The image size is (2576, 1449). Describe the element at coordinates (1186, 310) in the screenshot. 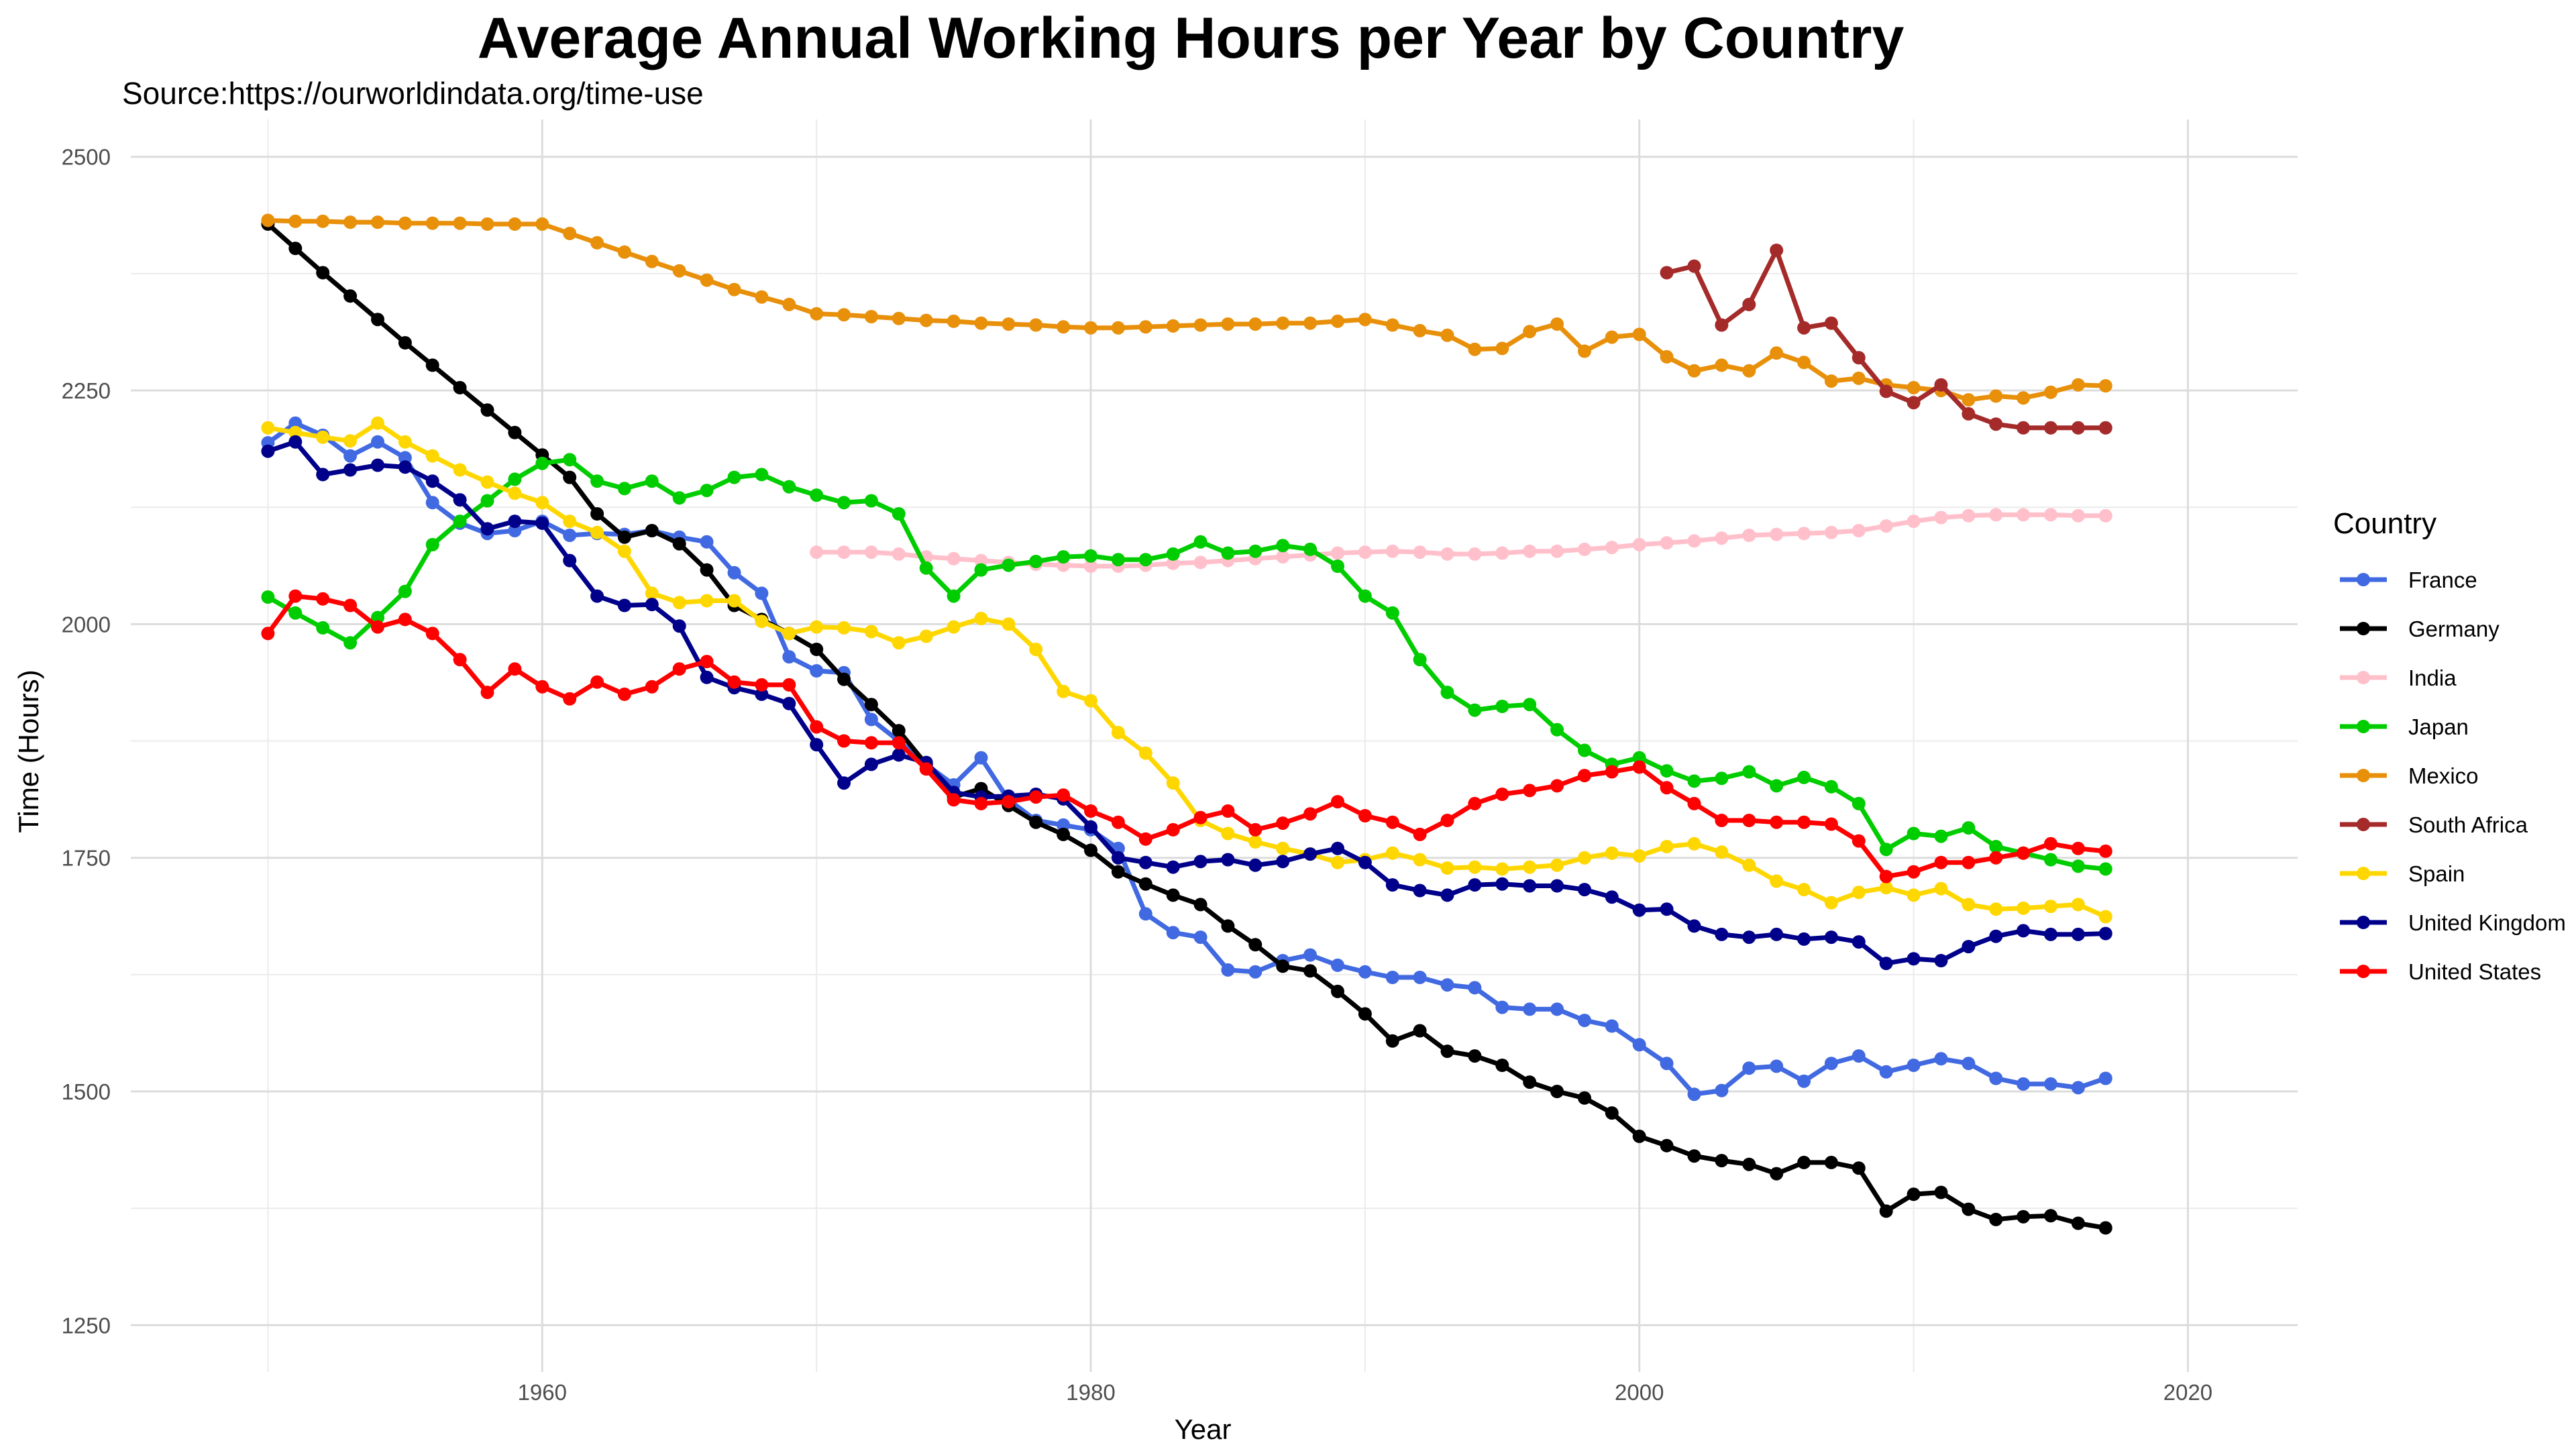

I see `series-mexico` at that location.